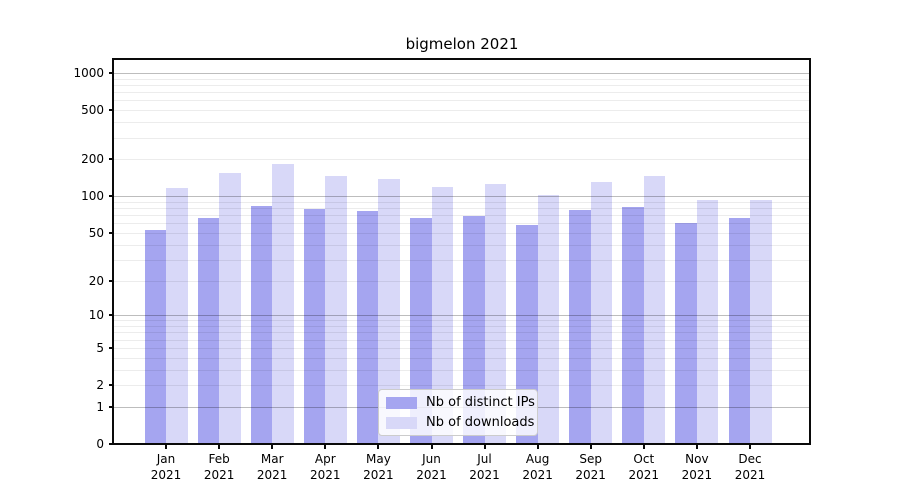 The height and width of the screenshot is (500, 900). Describe the element at coordinates (100, 347) in the screenshot. I see `y-tick-label: 5` at that location.